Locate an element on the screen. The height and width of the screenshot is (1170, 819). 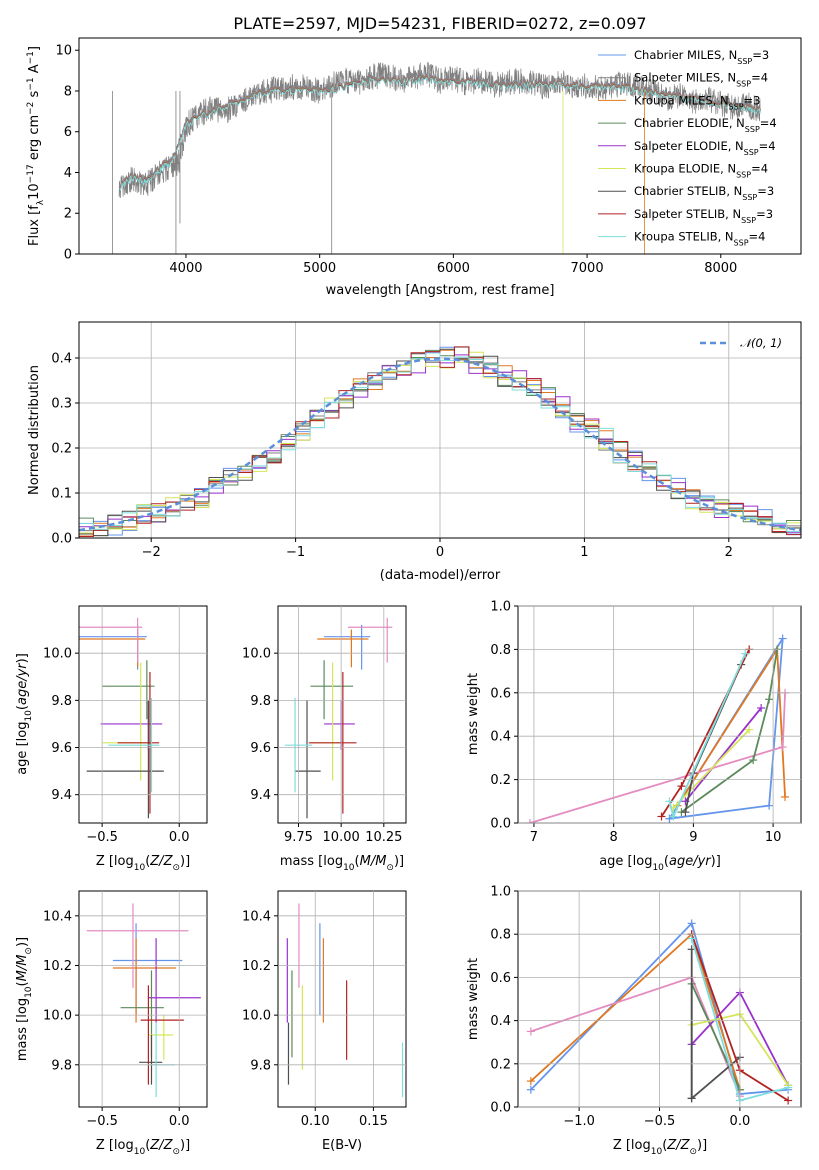
age-mass-plot-area is located at coordinates (338, 718).